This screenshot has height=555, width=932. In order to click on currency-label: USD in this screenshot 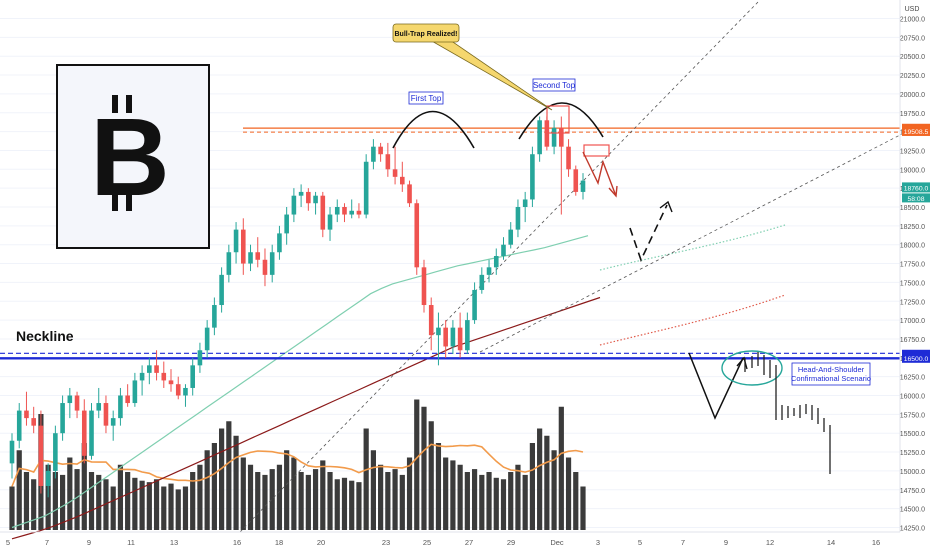, I will do `click(912, 9)`.